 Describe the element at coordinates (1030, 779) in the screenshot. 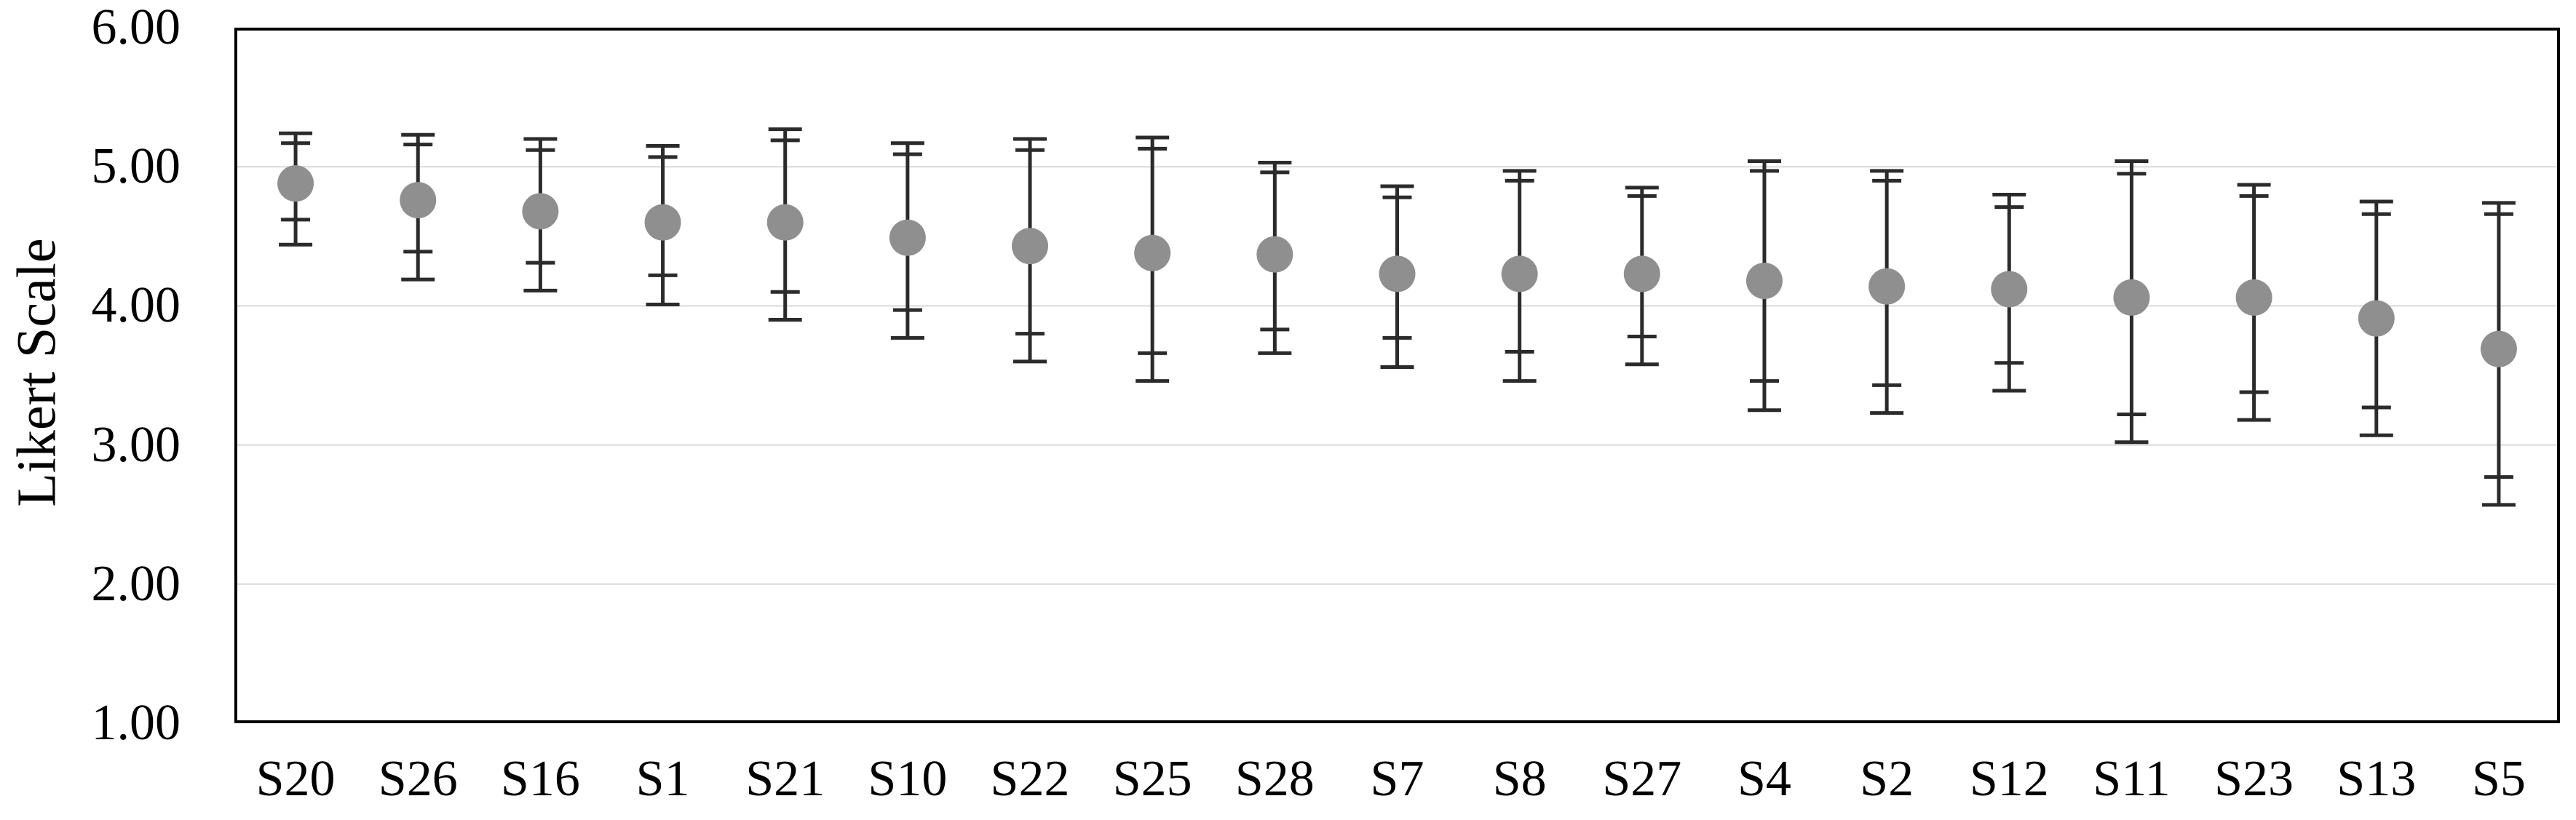

I see `x-tick-label-S22: S22` at that location.